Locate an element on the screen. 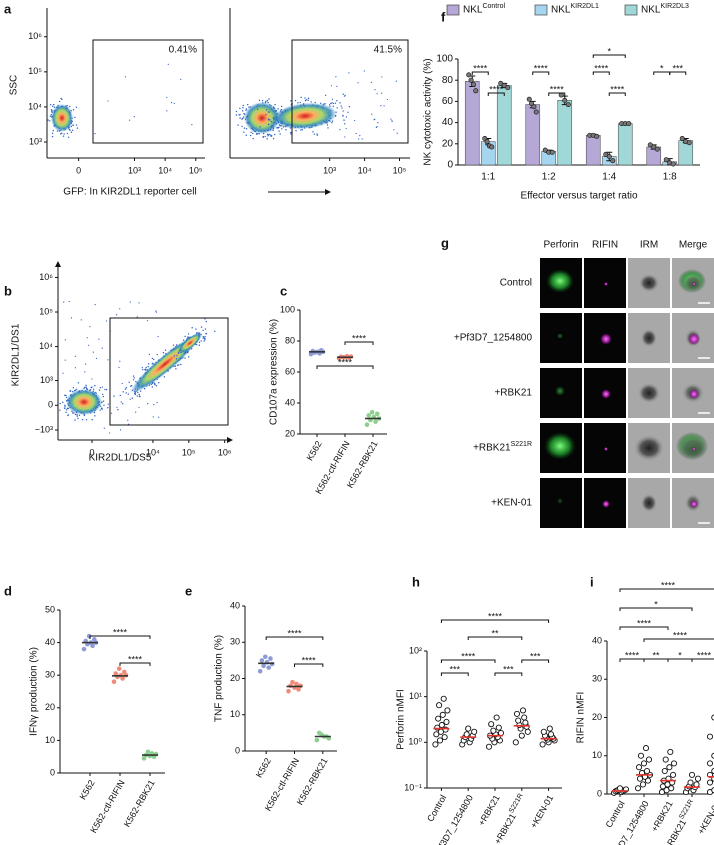 This screenshot has height=845, width=714. y-tick-label: 0 is located at coordinates (450, 165).